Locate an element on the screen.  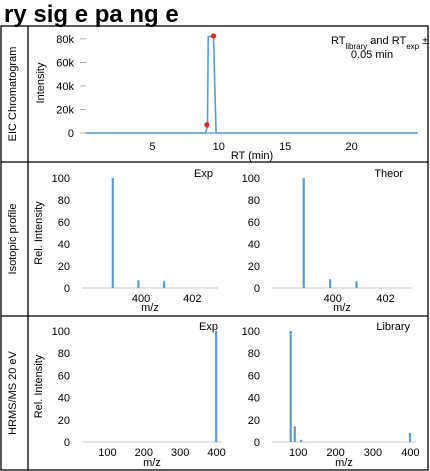
y-tick-label: 20k is located at coordinates (65, 110).